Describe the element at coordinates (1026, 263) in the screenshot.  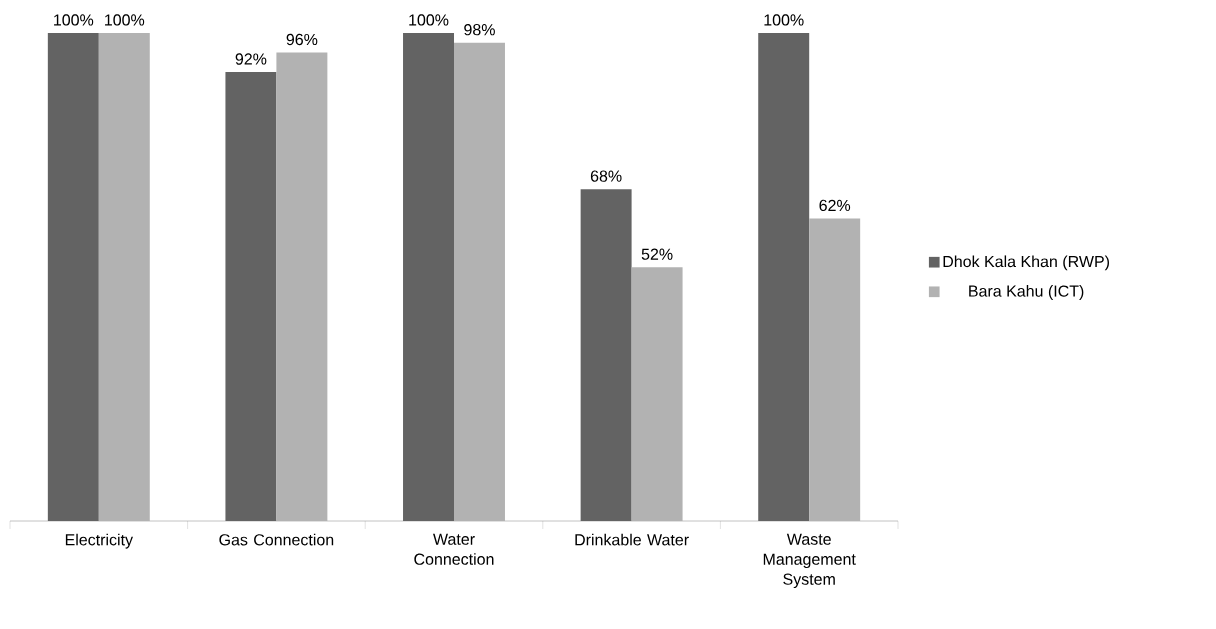
I see `legend-label: Dhok Kala Khan (RWP)` at that location.